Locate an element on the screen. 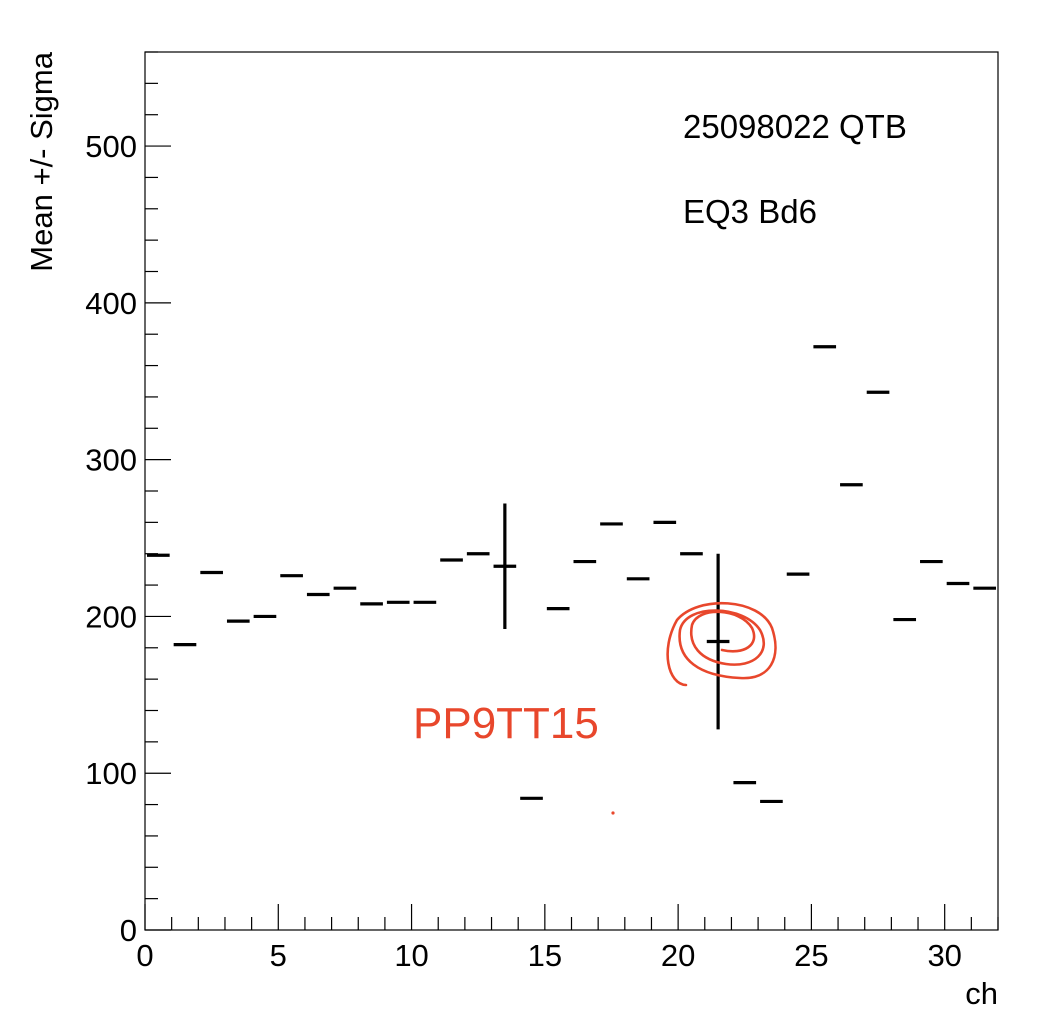 This screenshot has width=1038, height=1034. y-tick-label: 500 is located at coordinates (111, 146).